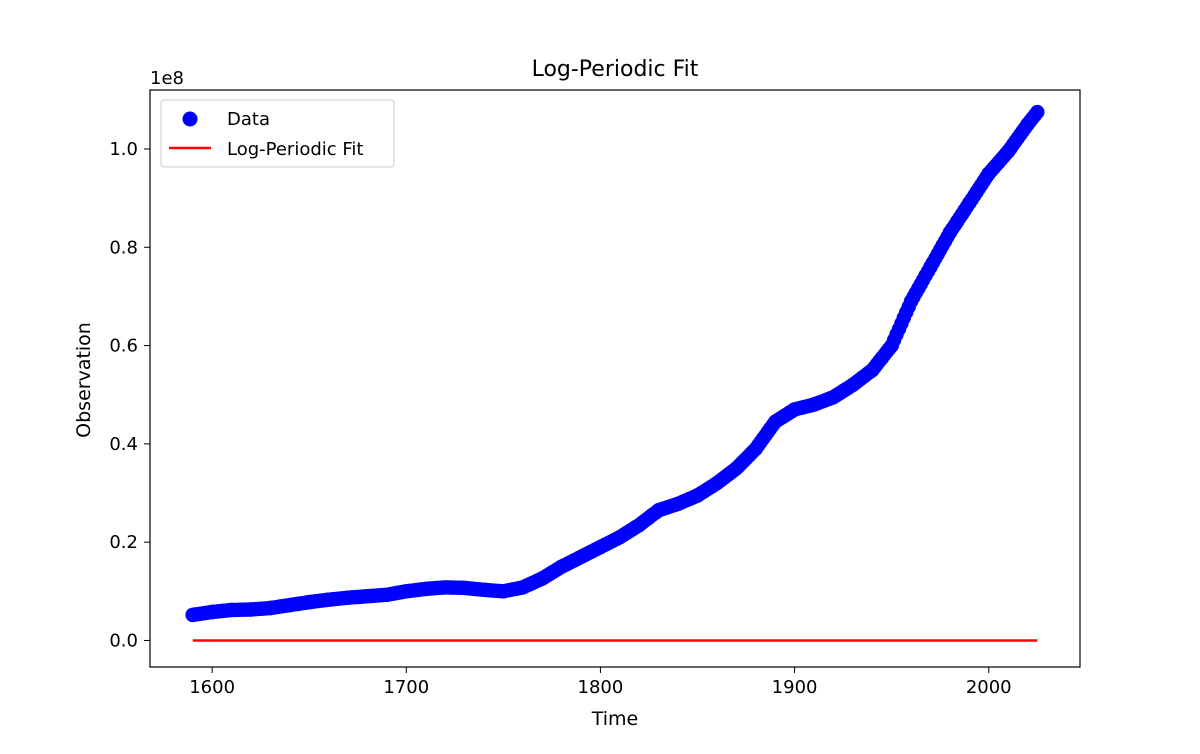 This screenshot has width=1200, height=754. I want to click on legend-fit-label: Log-Periodic Fit, so click(295, 149).